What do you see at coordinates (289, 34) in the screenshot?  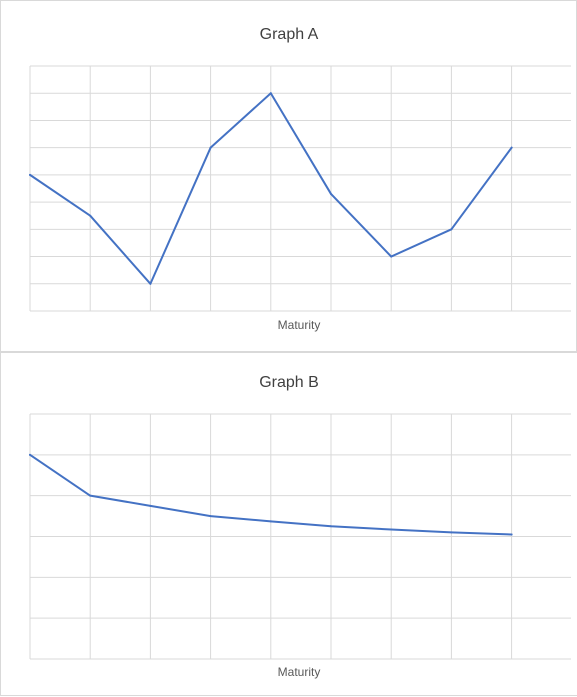 I see `chart-title-a: Graph A` at bounding box center [289, 34].